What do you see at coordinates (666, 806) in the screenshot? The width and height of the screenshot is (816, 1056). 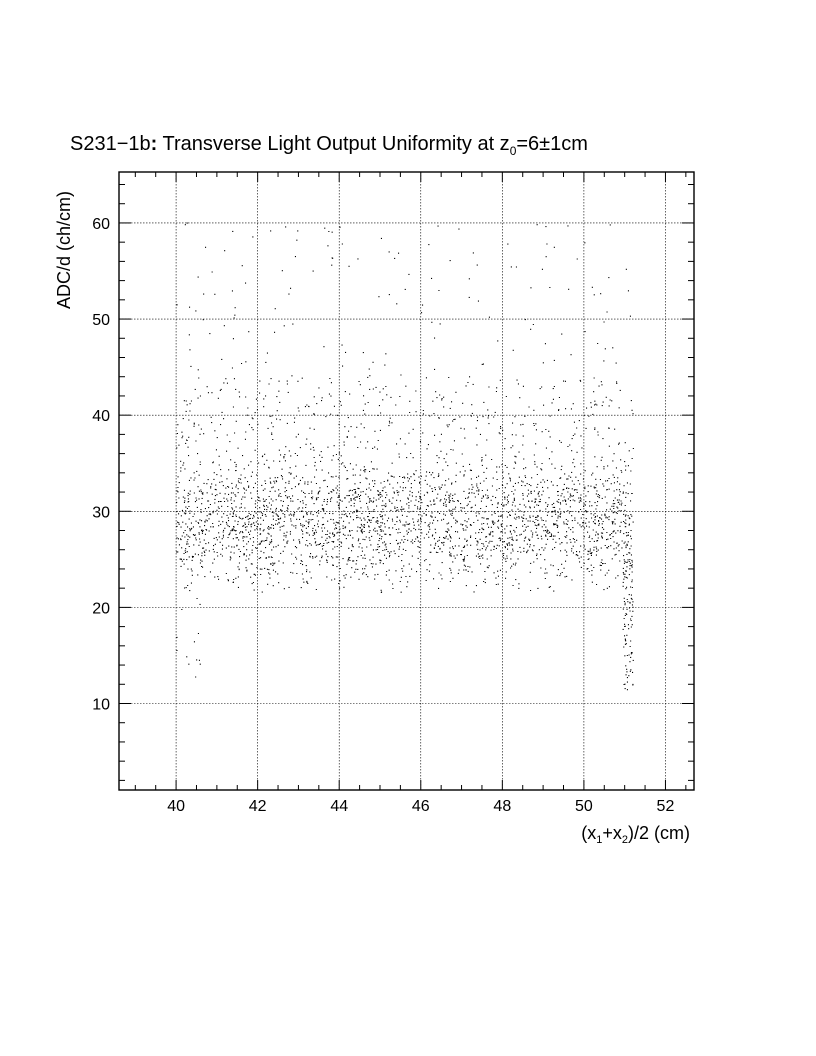 I see `x-tick-label: 52` at bounding box center [666, 806].